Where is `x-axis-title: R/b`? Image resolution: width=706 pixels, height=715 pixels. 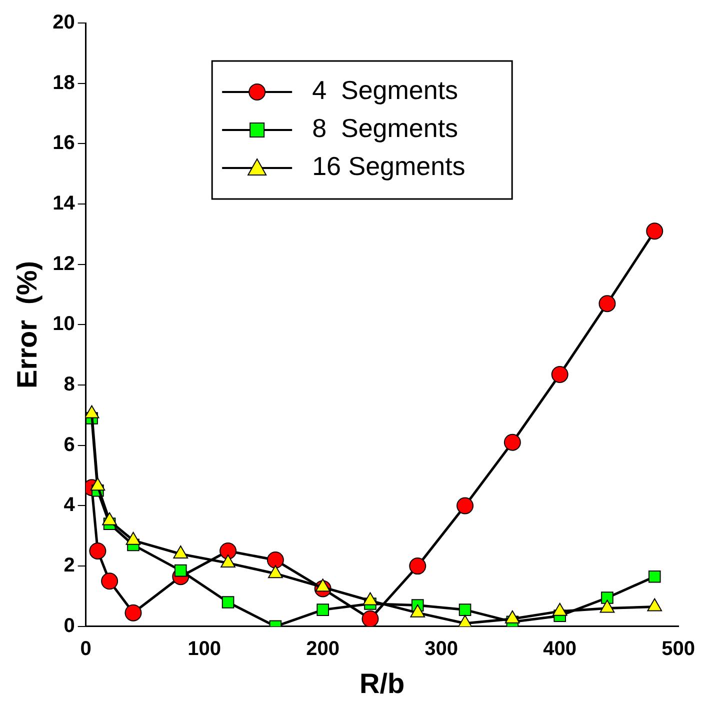
x-axis-title: R/b is located at coordinates (382, 683).